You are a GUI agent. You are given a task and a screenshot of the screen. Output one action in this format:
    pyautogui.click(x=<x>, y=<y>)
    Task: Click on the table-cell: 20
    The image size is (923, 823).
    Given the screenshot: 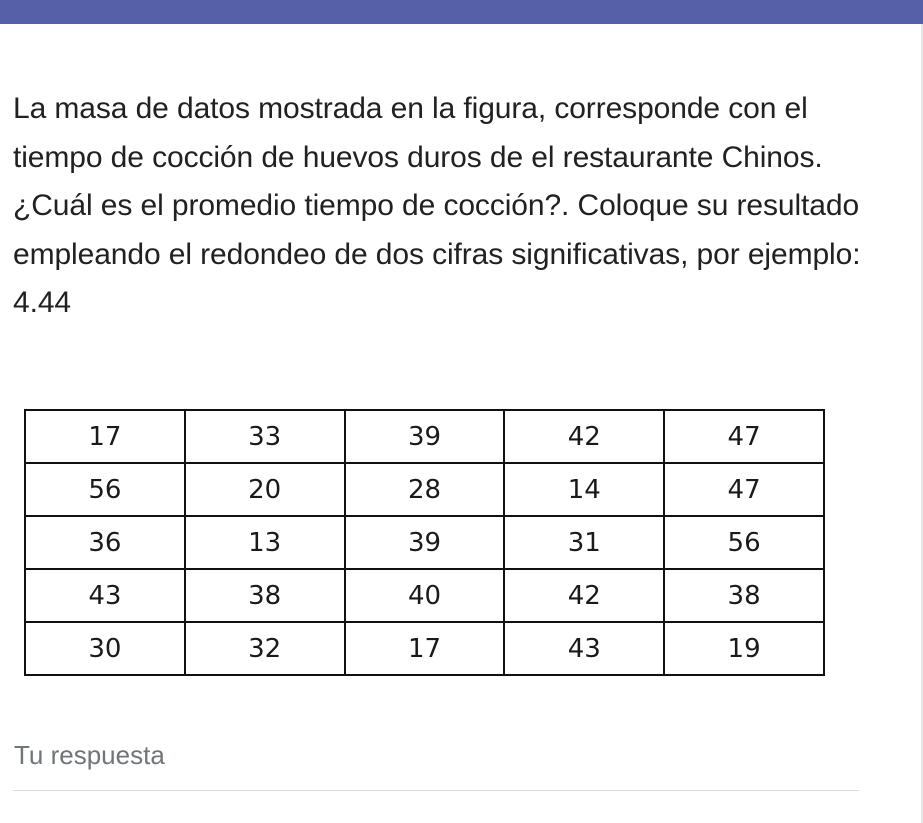 What is the action you would take?
    pyautogui.click(x=264, y=489)
    